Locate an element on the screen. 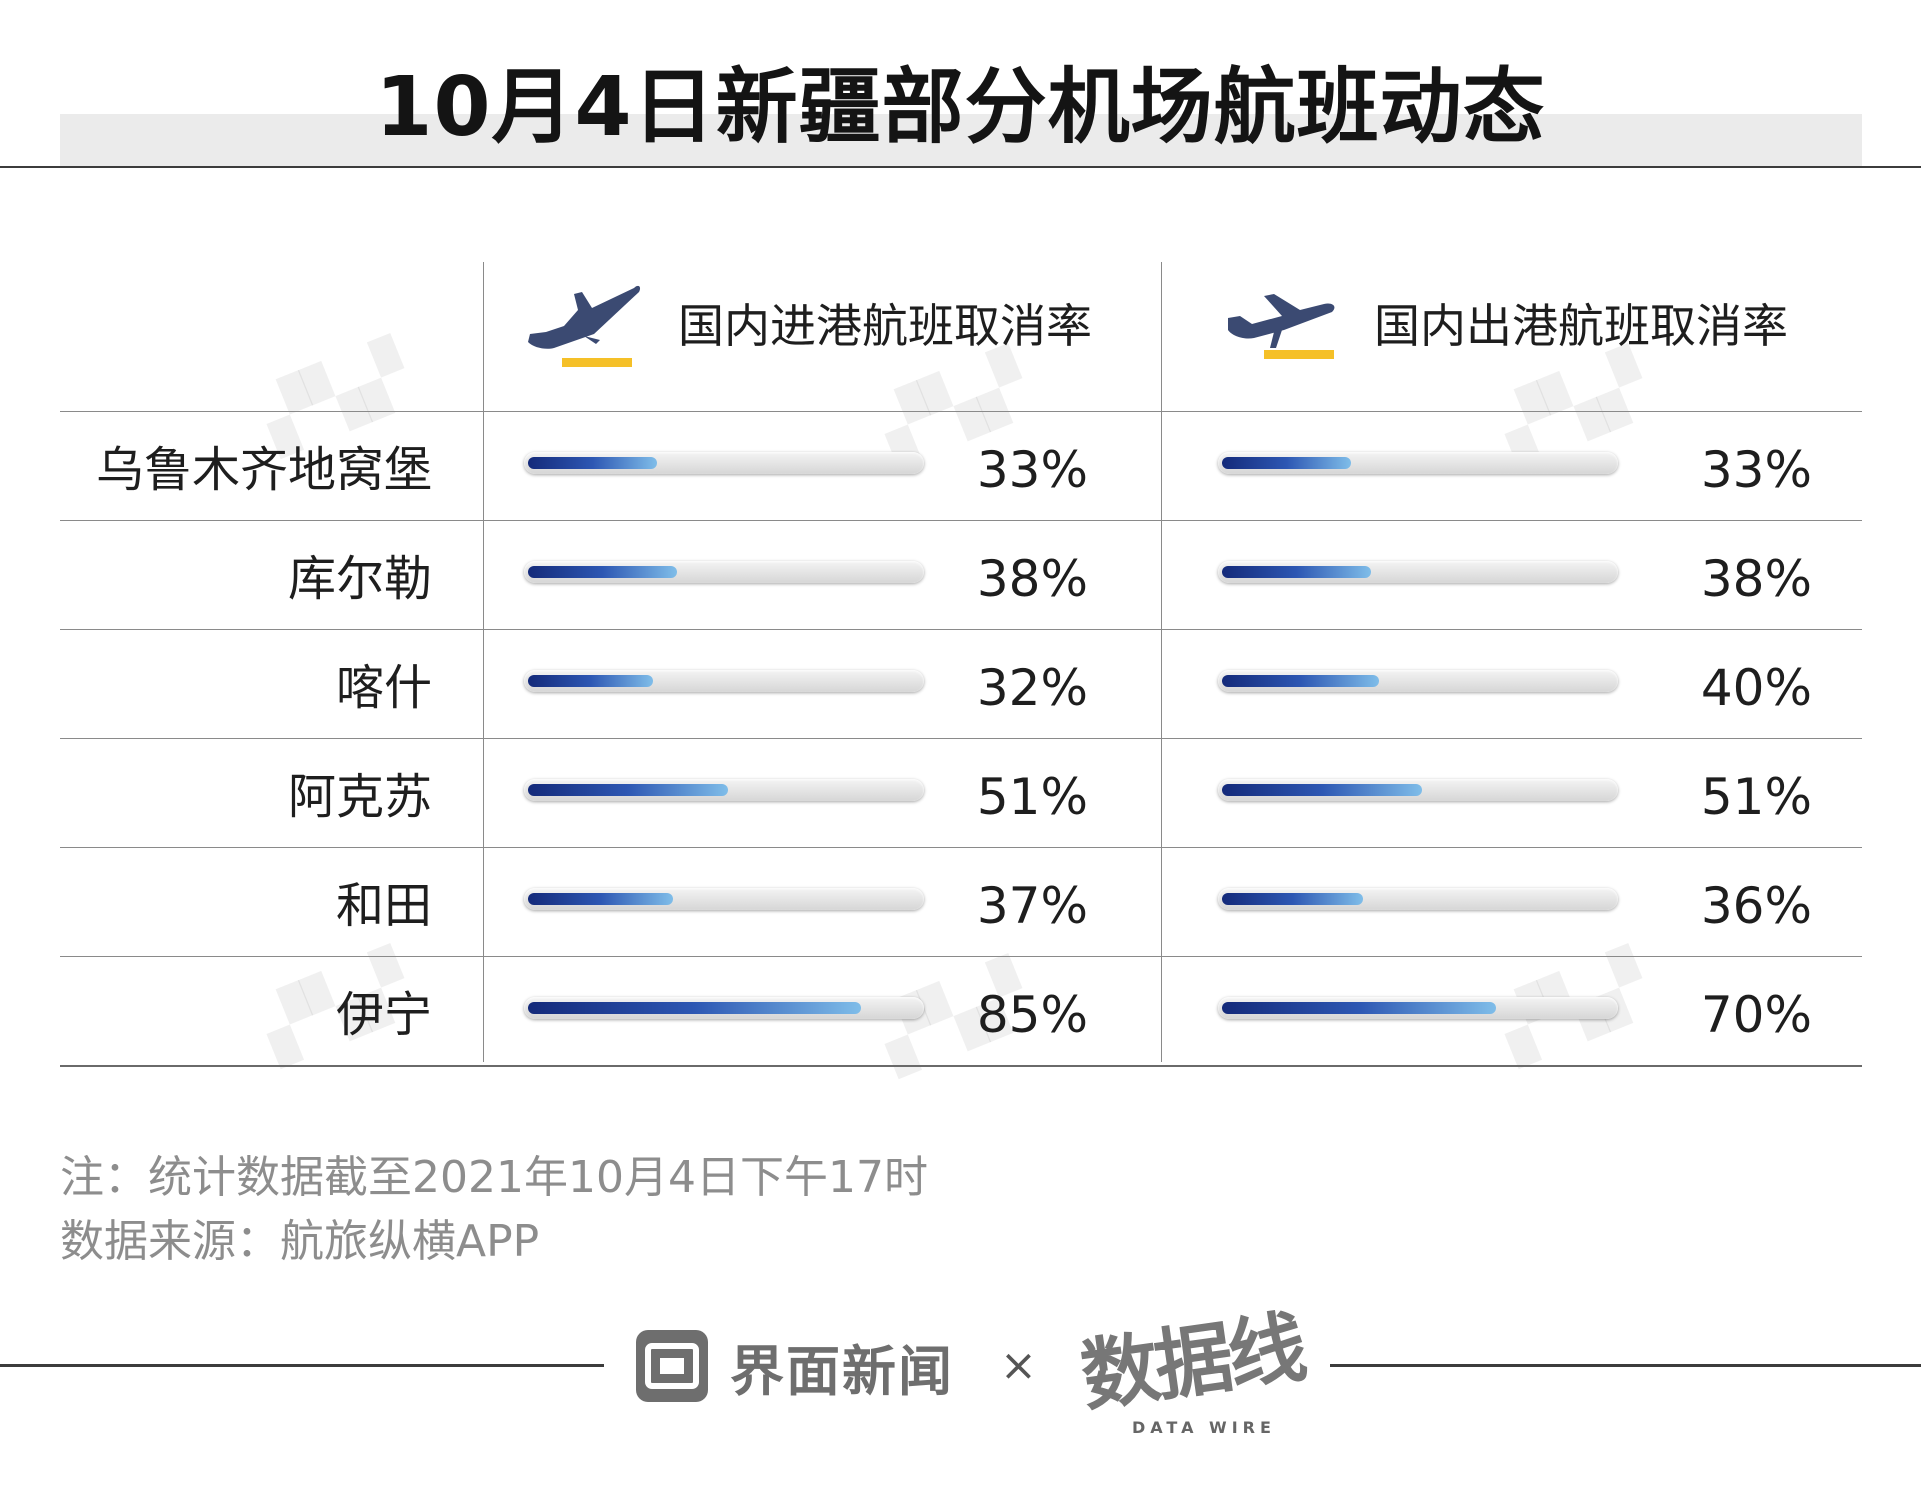  city-label: 喀什 is located at coordinates (383, 687).